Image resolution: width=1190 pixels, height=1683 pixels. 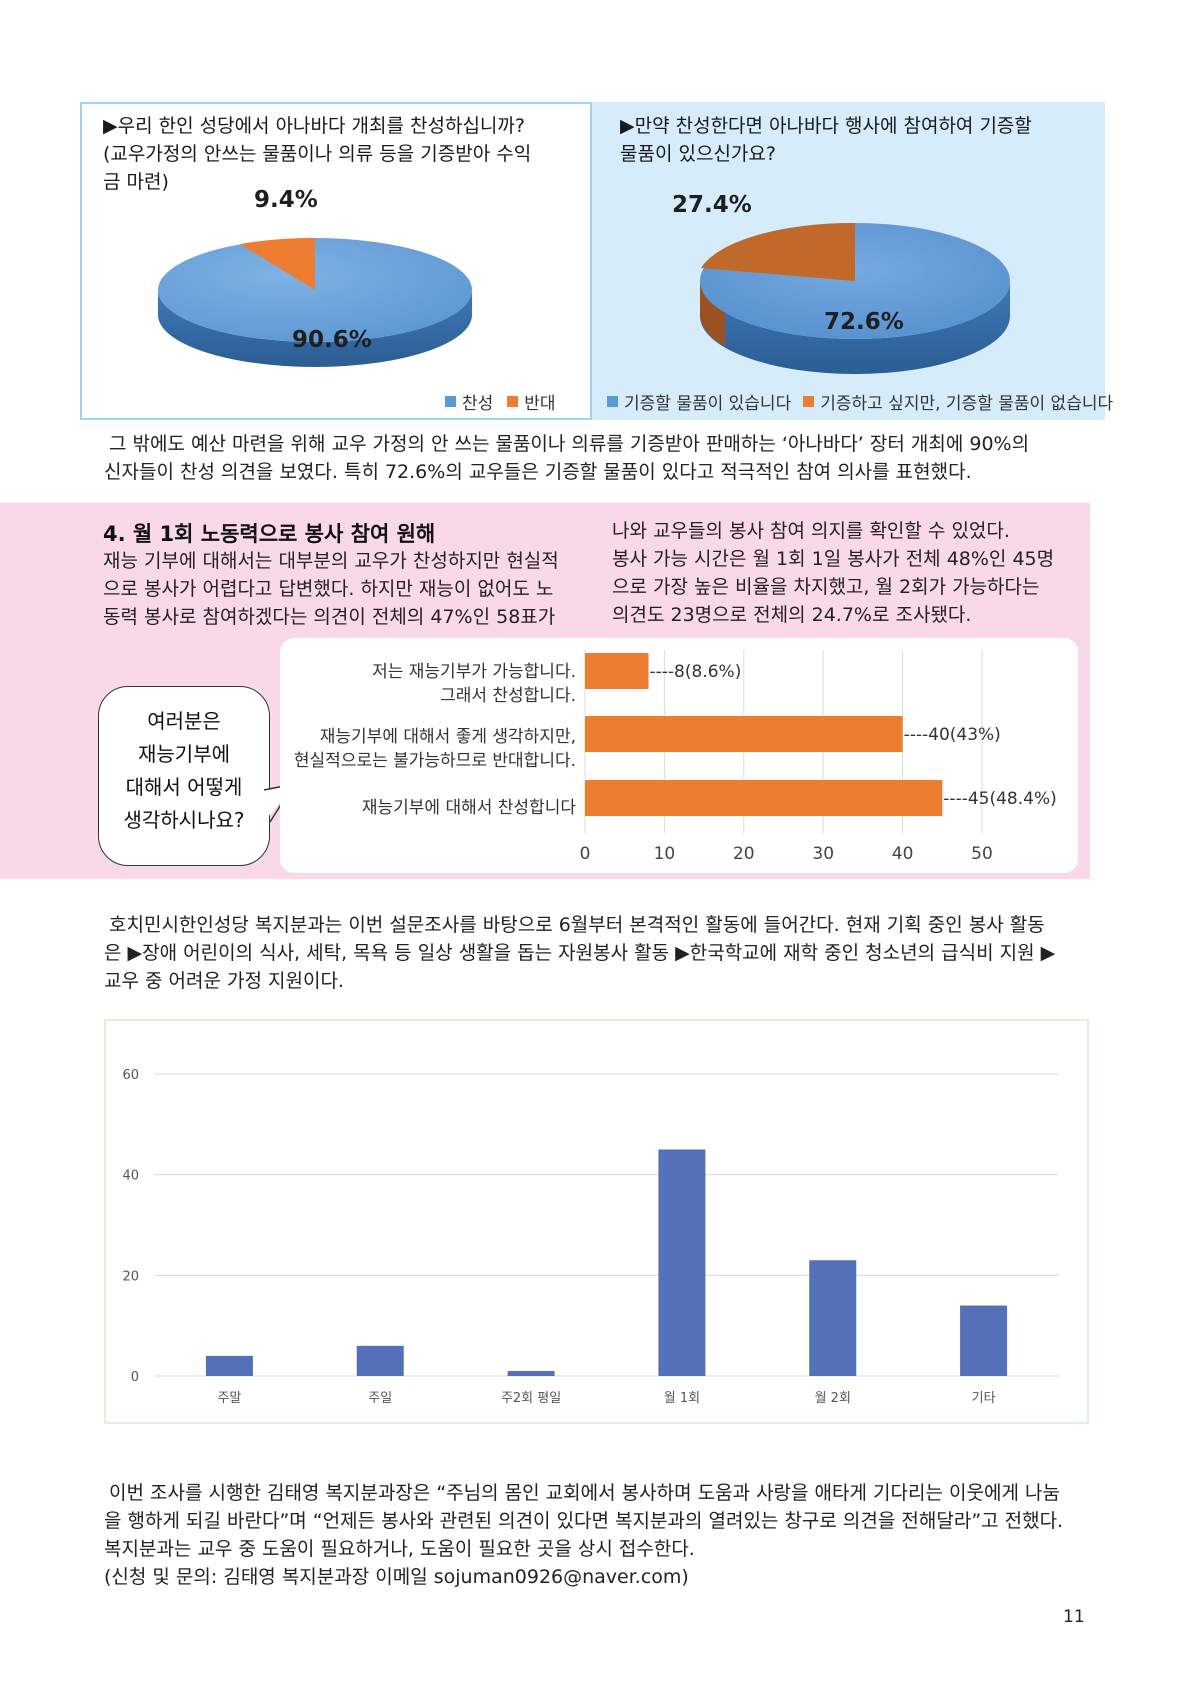 I want to click on legend-label-has-items: 기증할 물품이 있습니다, so click(x=708, y=404).